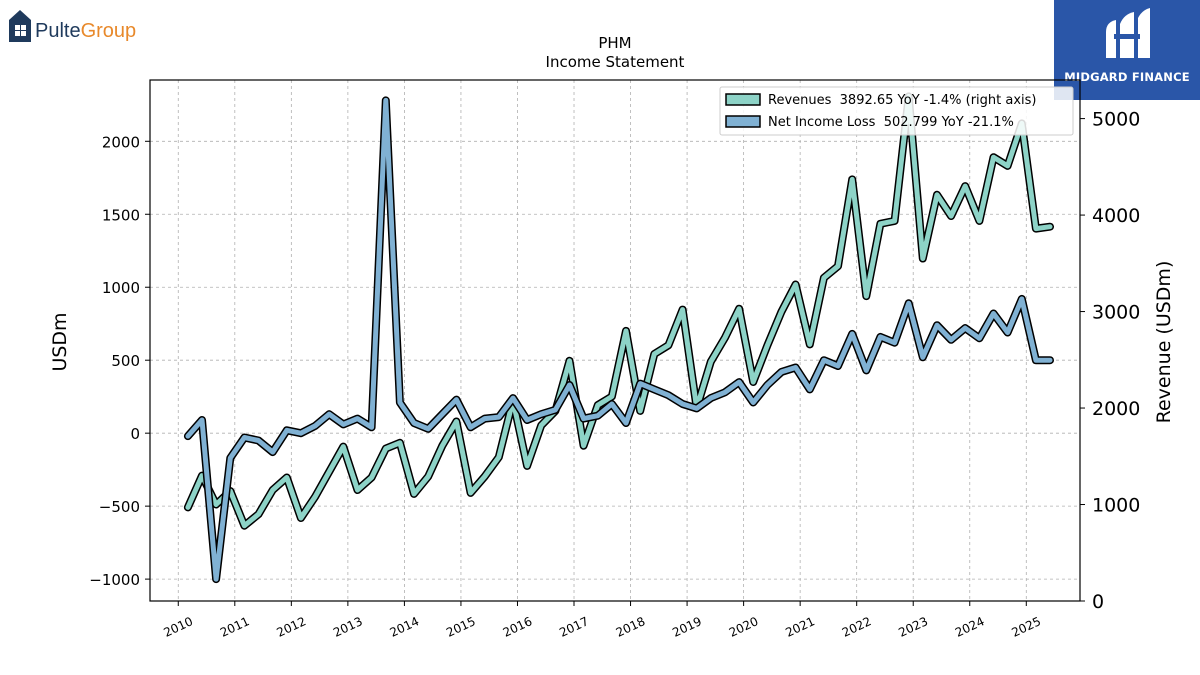 This screenshot has height=675, width=1200. Describe the element at coordinates (235, 627) in the screenshot. I see `x-tick-label: 2011` at that location.